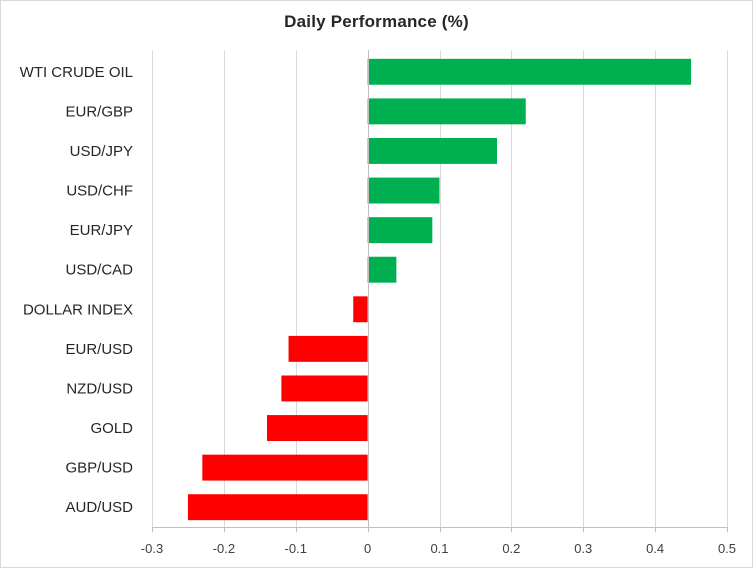 The image size is (753, 568). I want to click on category-label-eur-gbp: EUR/GBP, so click(99, 111).